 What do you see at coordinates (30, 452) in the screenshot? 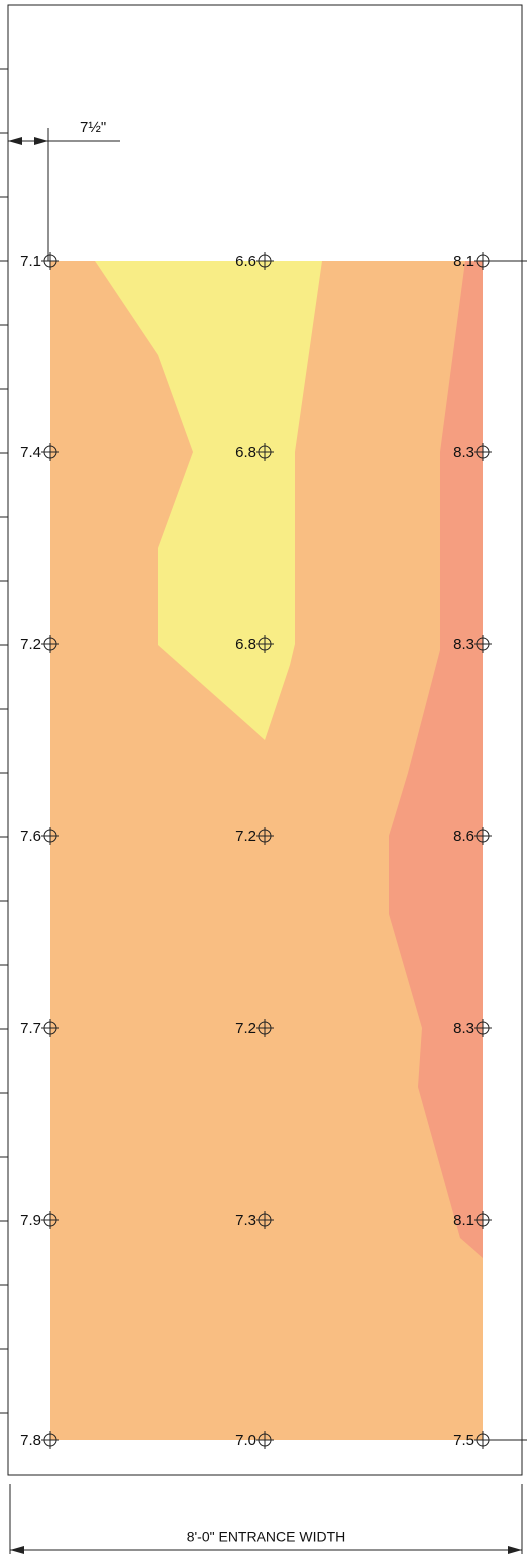
I see `reading: 7.4` at bounding box center [30, 452].